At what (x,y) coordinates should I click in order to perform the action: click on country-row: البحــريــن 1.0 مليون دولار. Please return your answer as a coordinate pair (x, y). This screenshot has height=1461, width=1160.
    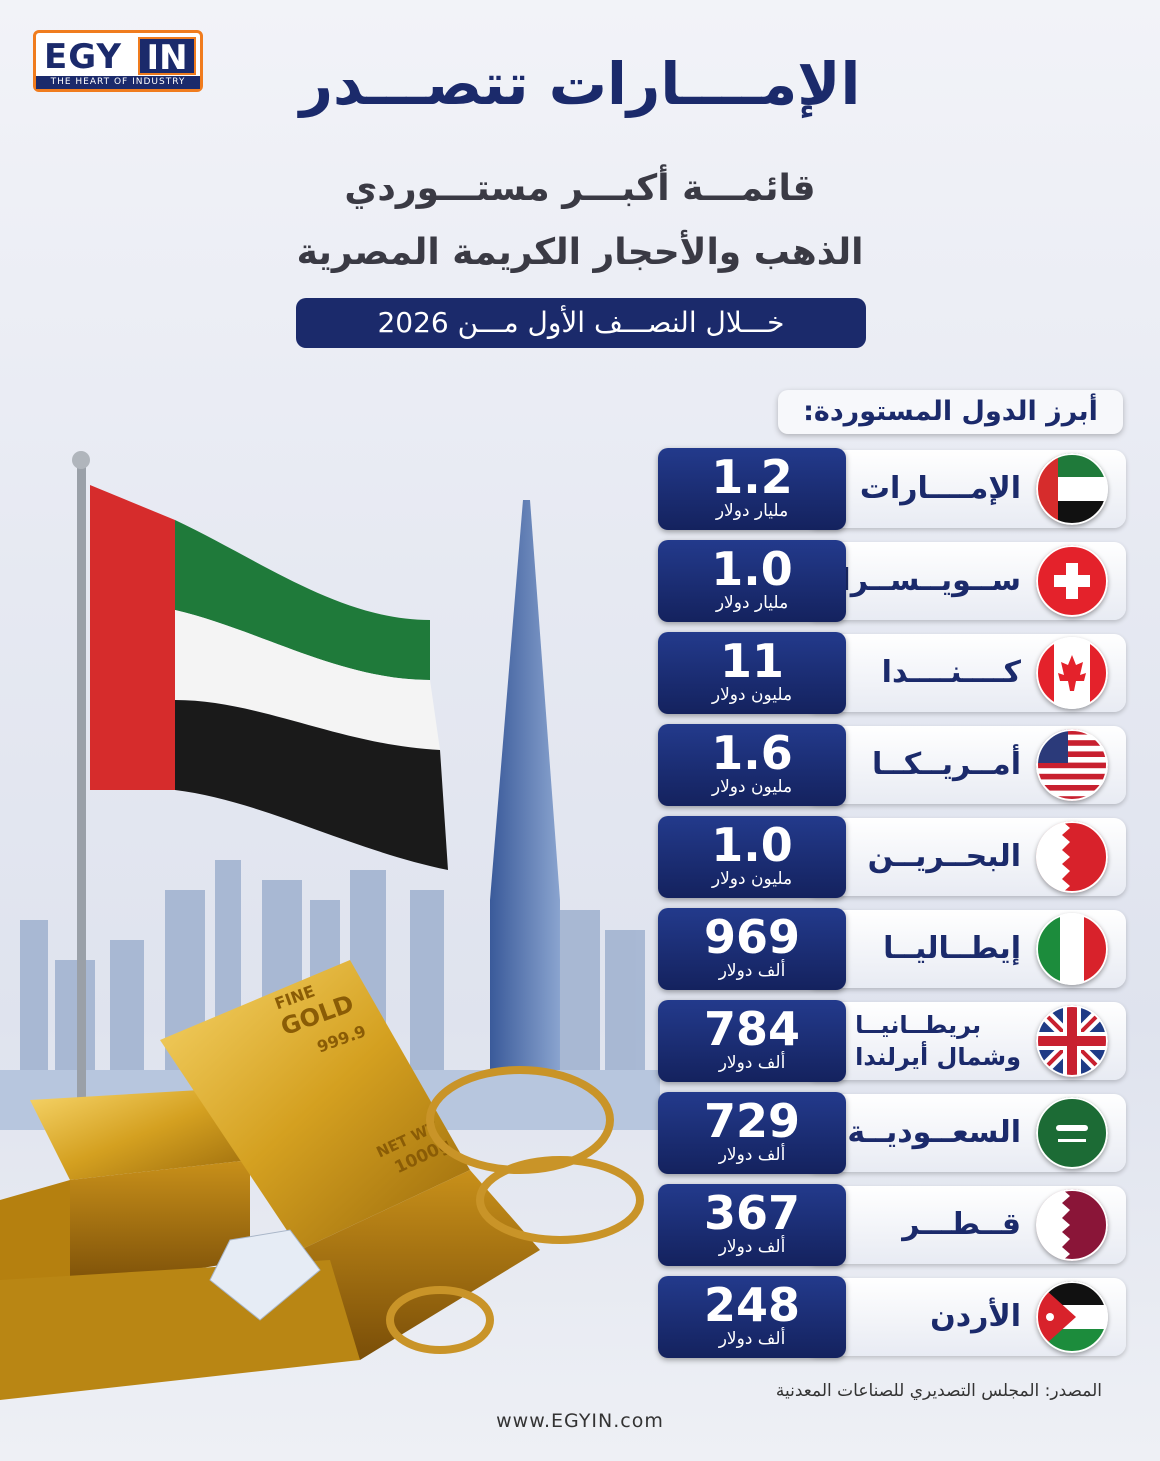
    Looking at the image, I should click on (891, 857).